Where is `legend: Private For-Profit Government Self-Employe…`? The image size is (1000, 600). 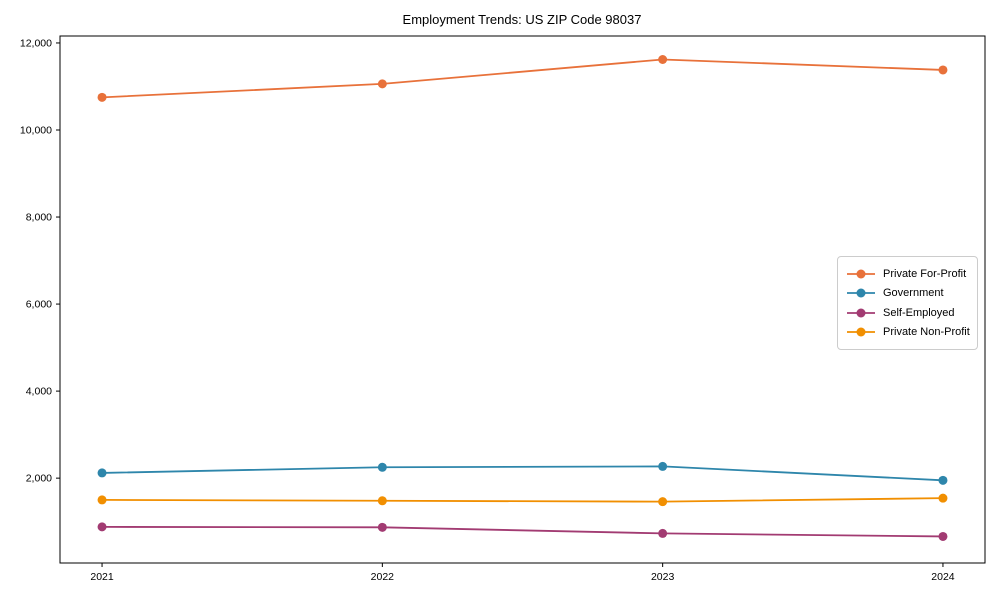 legend: Private For-Profit Government Self-Employe… is located at coordinates (907, 303).